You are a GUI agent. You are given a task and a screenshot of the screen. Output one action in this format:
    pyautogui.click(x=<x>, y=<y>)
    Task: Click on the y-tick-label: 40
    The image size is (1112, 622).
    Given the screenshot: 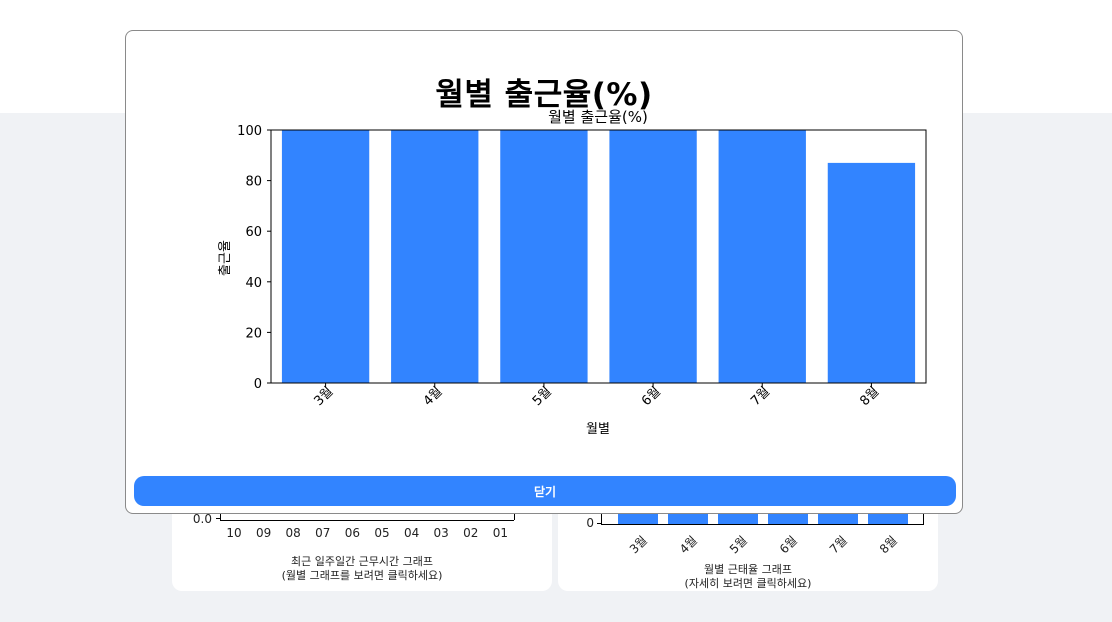 What is the action you would take?
    pyautogui.click(x=253, y=283)
    